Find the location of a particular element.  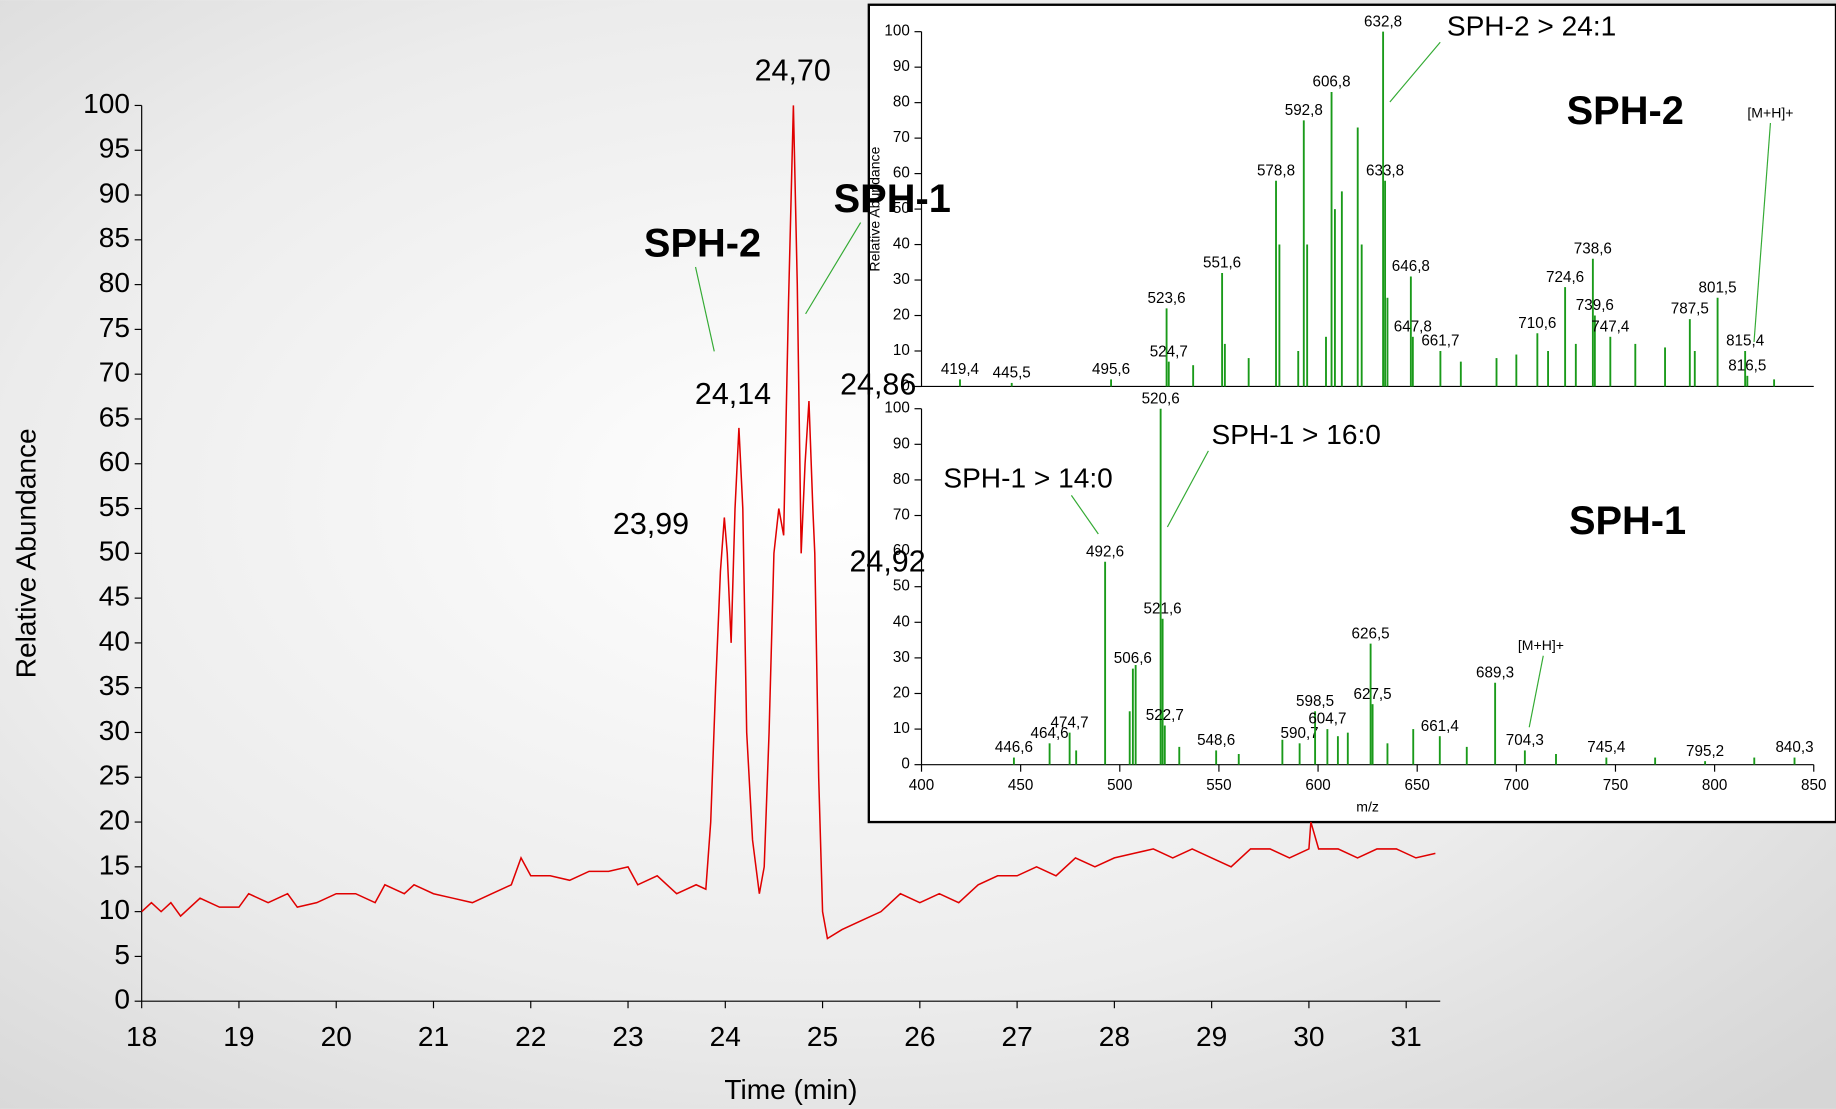

x-tick-label: 750 is located at coordinates (1615, 785).